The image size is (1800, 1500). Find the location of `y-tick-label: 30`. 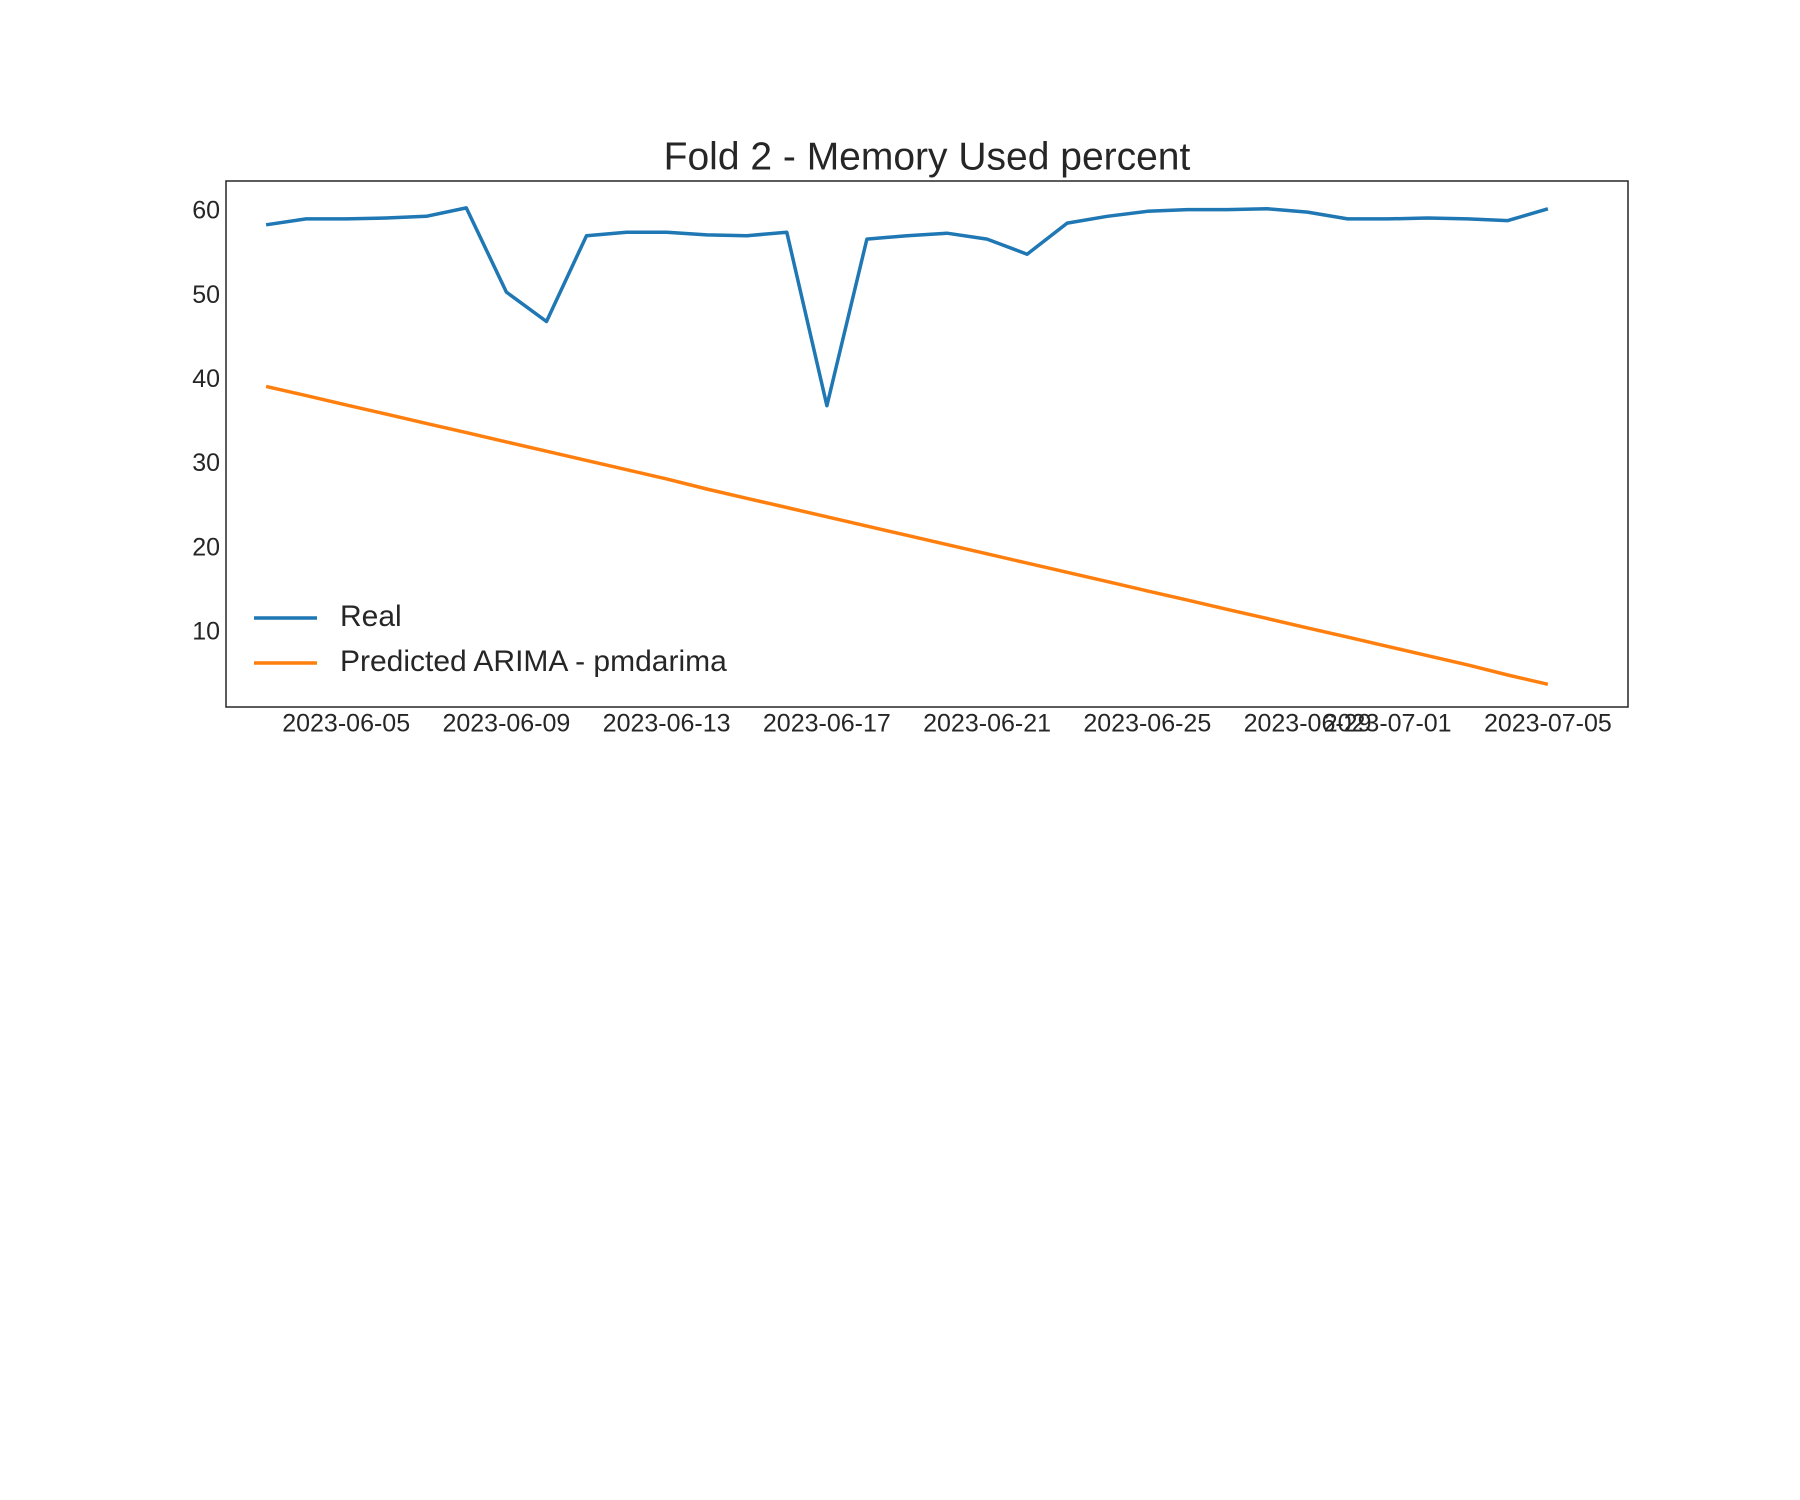

y-tick-label: 30 is located at coordinates (206, 463).